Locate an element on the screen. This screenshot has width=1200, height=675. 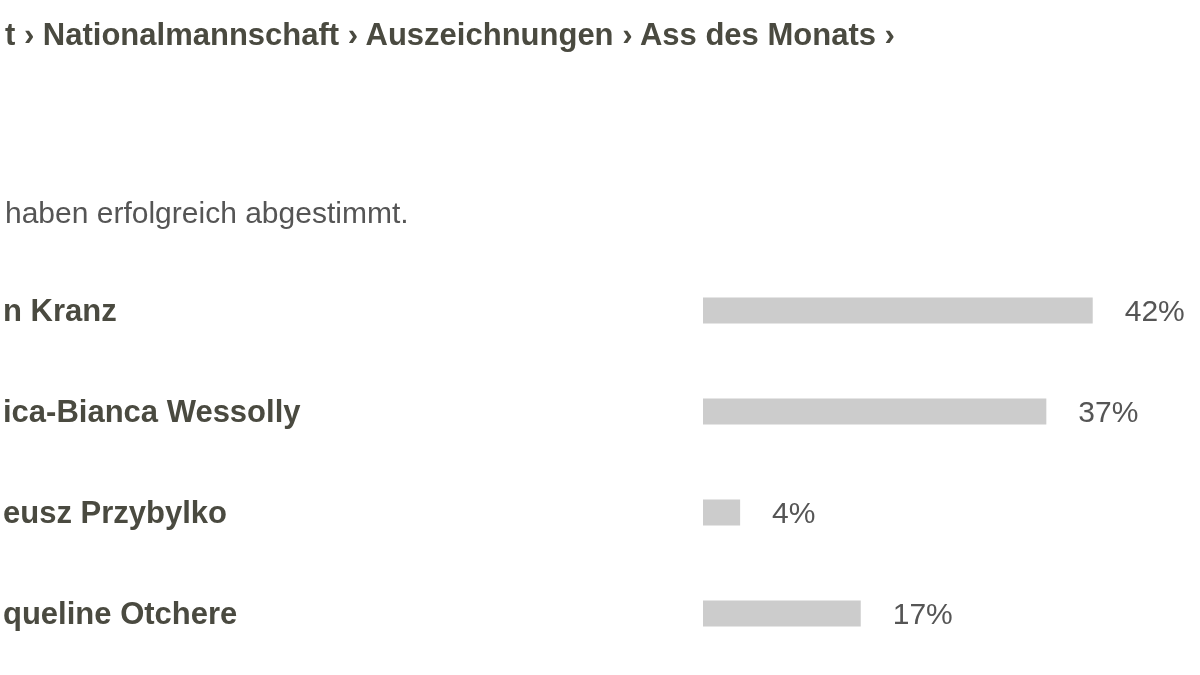
data-label: 37% is located at coordinates (1108, 411).